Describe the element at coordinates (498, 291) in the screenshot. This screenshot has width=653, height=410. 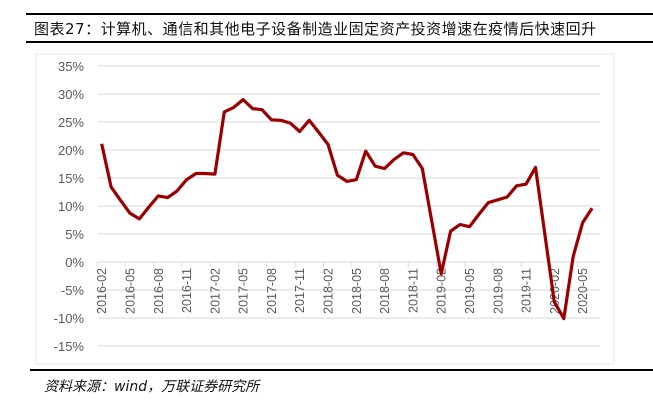
I see `x-tick-label: 2019-08` at that location.